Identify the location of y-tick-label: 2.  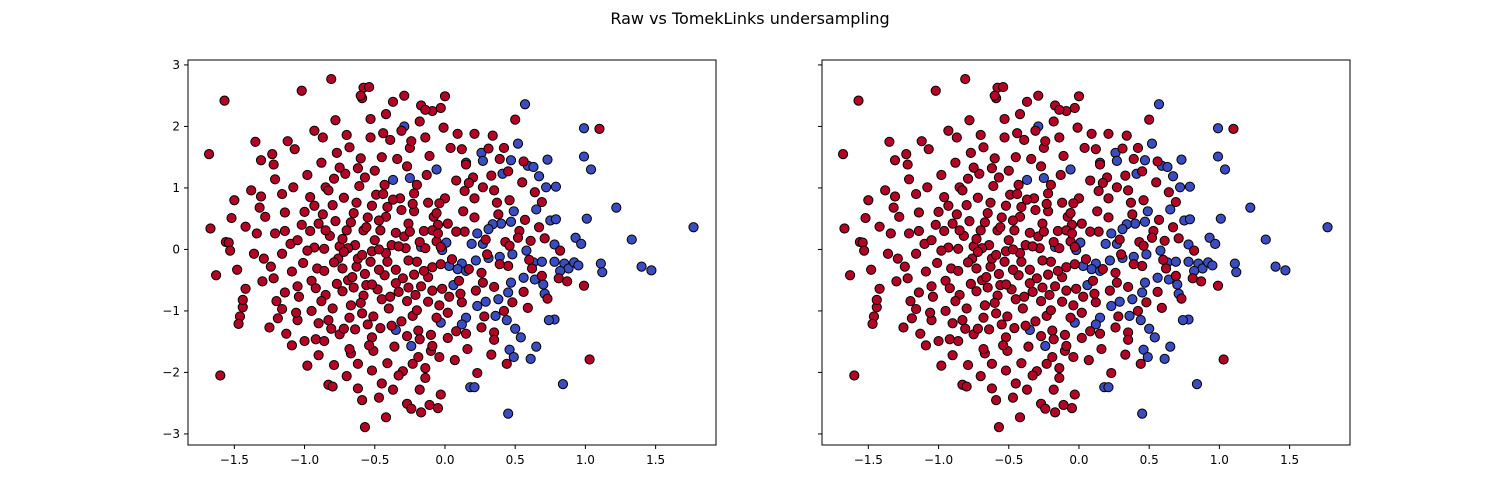
(176, 126).